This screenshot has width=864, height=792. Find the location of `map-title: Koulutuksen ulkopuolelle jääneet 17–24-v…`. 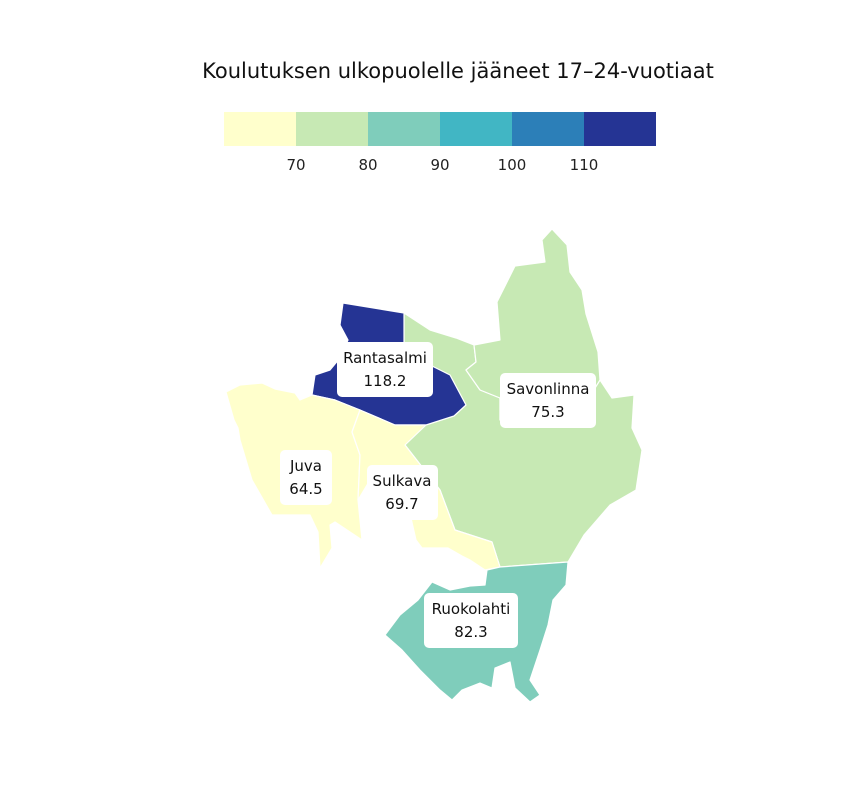

map-title: Koulutuksen ulkopuolelle jääneet 17–24-v… is located at coordinates (458, 71).